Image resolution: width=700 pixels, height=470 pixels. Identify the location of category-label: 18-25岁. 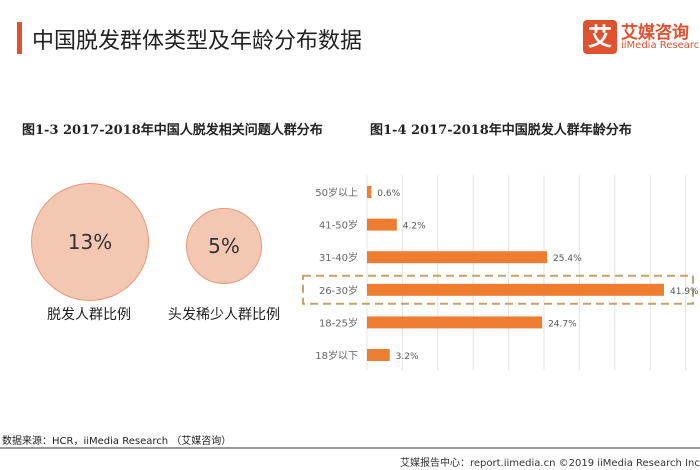
(338, 322).